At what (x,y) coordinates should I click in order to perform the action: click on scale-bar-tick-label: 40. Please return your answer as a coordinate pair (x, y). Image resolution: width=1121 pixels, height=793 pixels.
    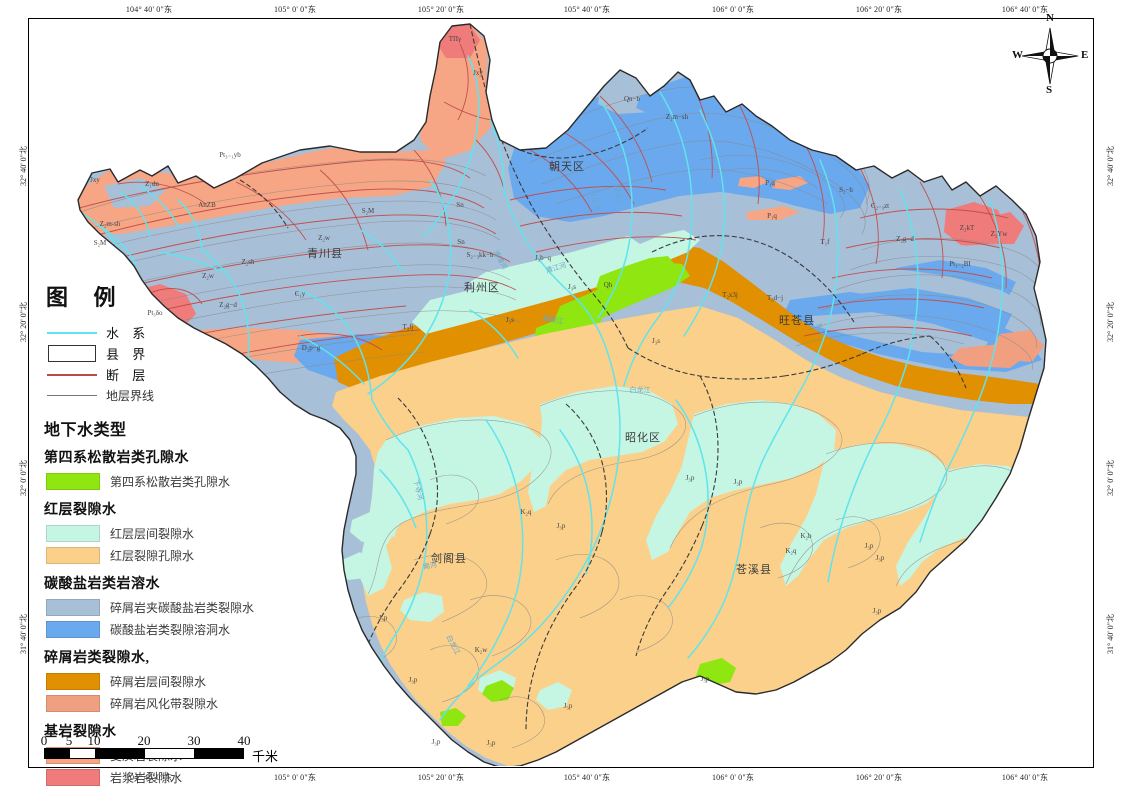
    Looking at the image, I should click on (244, 740).